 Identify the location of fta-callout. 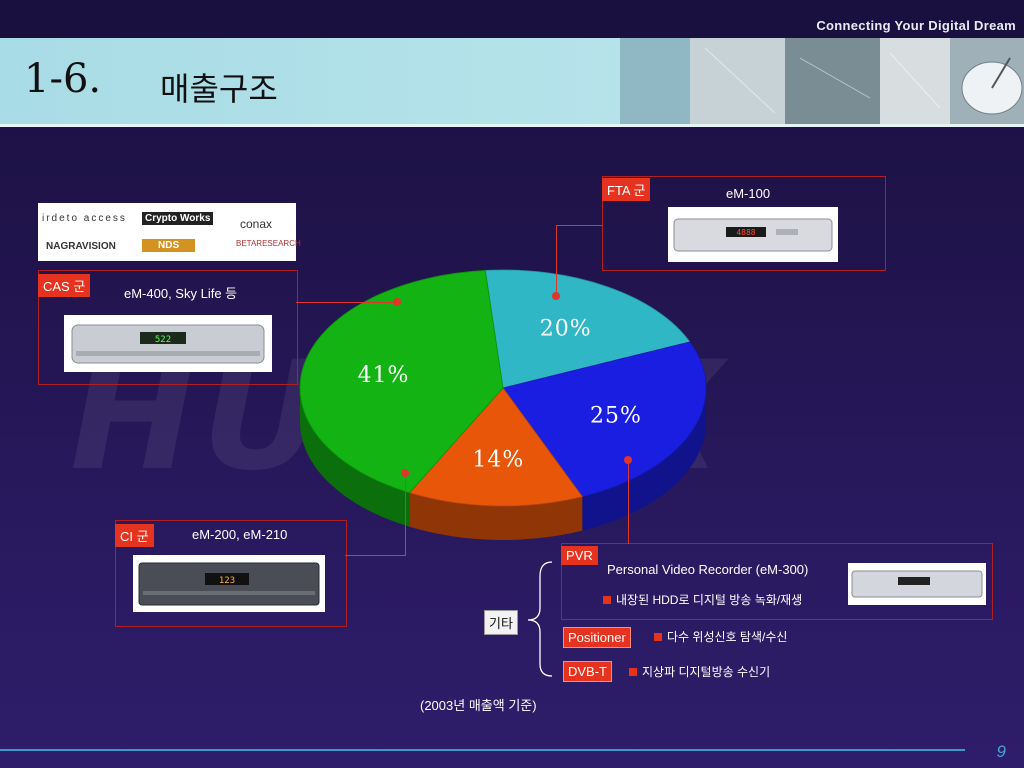
(744, 223).